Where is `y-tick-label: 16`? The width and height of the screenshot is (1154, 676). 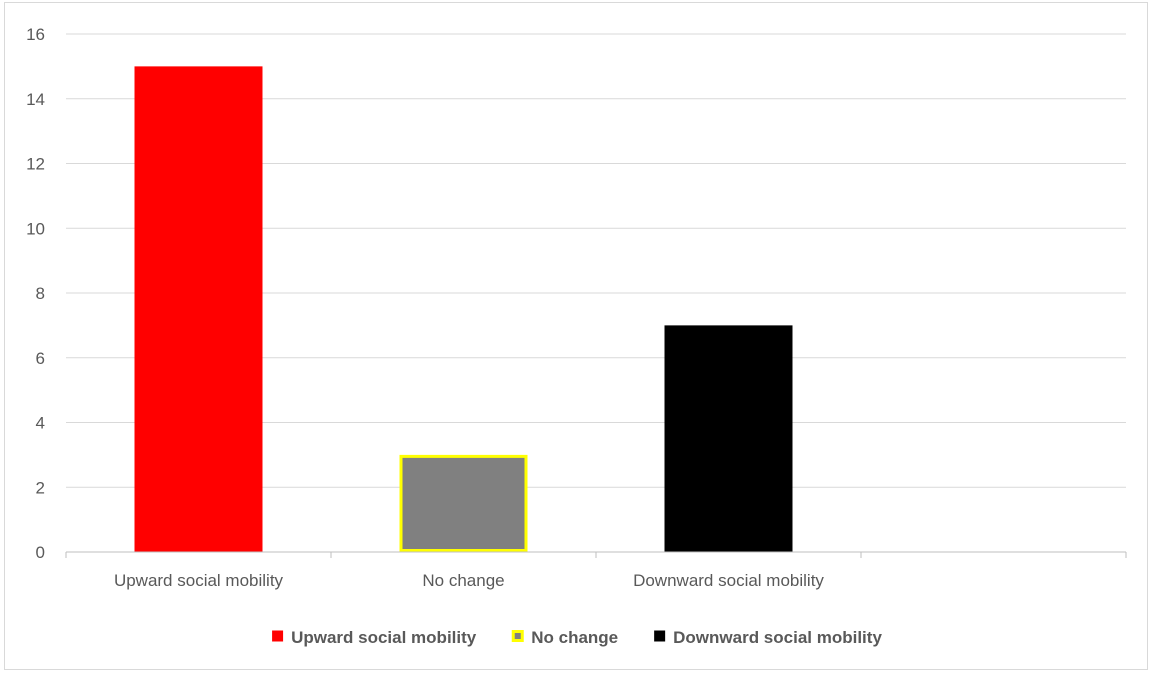 y-tick-label: 16 is located at coordinates (35, 34).